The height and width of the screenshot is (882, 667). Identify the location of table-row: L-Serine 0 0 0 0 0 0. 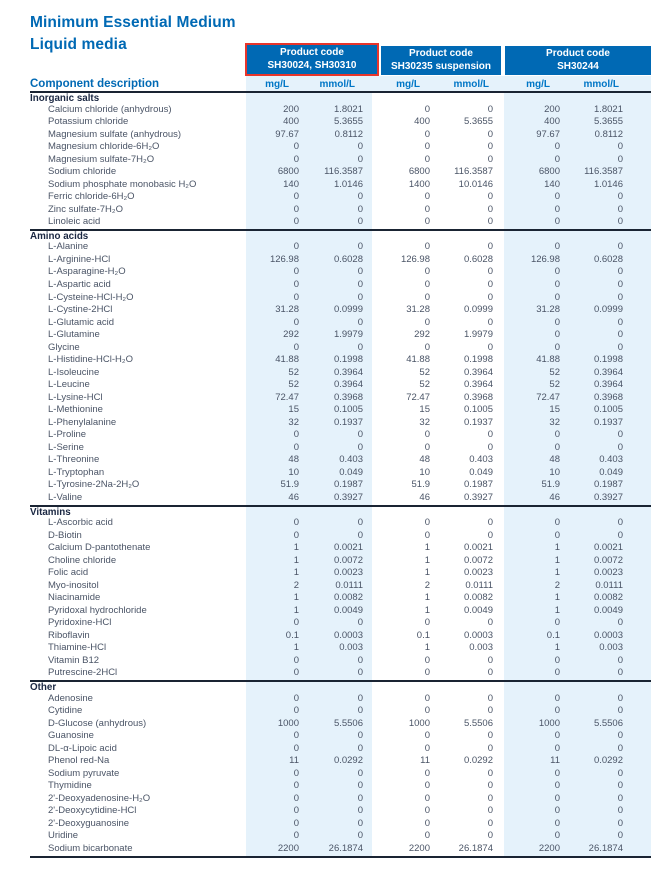
(340, 448).